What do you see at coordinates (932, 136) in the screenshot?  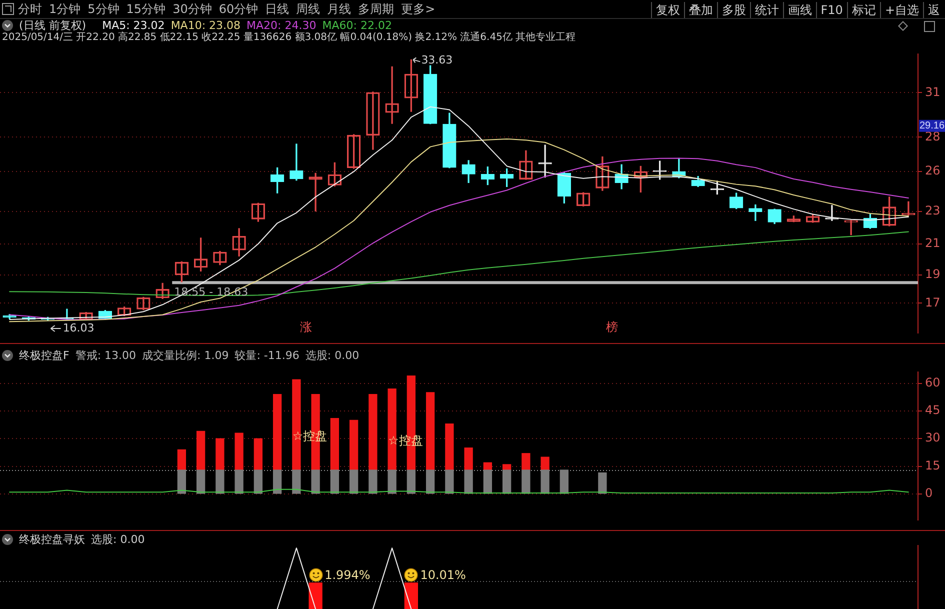 I see `y-tick-label: 28` at bounding box center [932, 136].